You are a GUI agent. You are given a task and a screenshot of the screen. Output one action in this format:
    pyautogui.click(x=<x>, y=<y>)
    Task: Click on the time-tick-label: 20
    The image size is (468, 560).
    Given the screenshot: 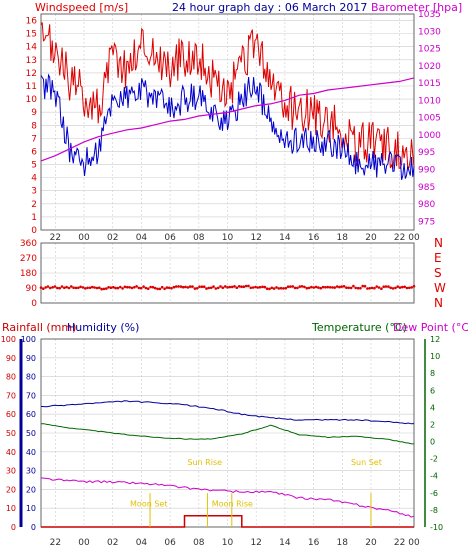 What is the action you would take?
    pyautogui.click(x=371, y=238)
    